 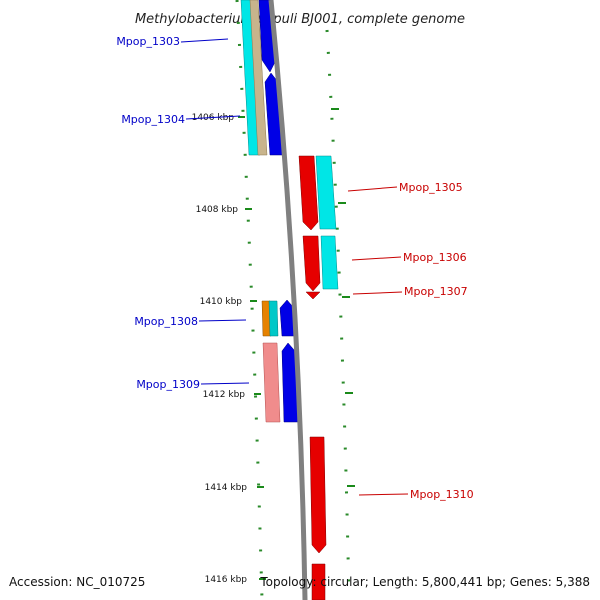 I want to click on gene-label-mpop-1306: Mpop_1306, so click(x=435, y=257).